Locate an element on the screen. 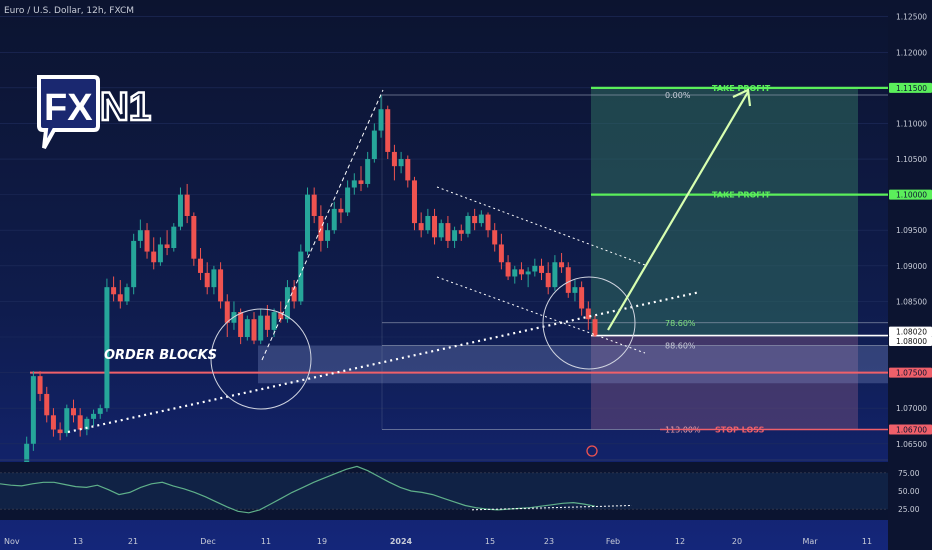 The width and height of the screenshot is (932, 550). price-axis-tick: 1.08500 is located at coordinates (911, 301).